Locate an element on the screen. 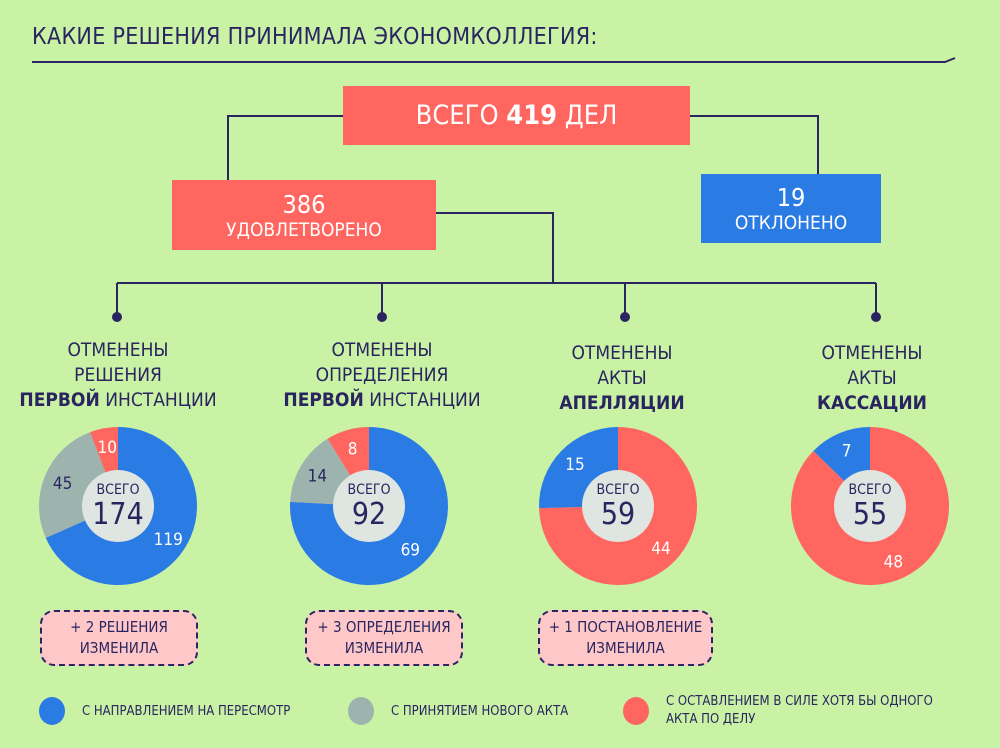 This screenshot has height=748, width=1000. section-heading-2: ОТМЕНЕНЫ ОПРЕДЕЛЕНИЯ ПЕРВОЙ ИНСТАНЦИИ is located at coordinates (382, 375).